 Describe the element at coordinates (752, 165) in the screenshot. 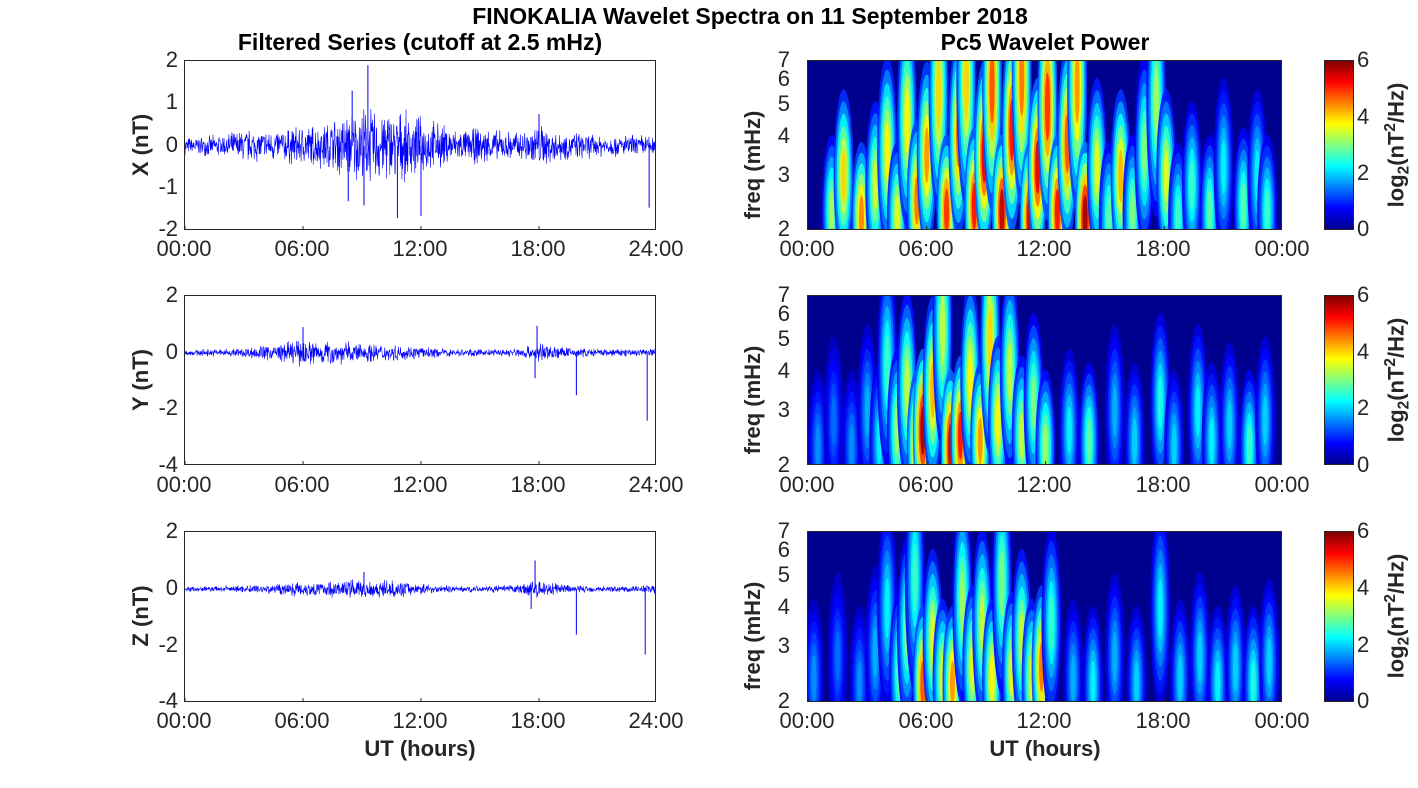

I see `hx-ylabel: freq (mHz)` at that location.